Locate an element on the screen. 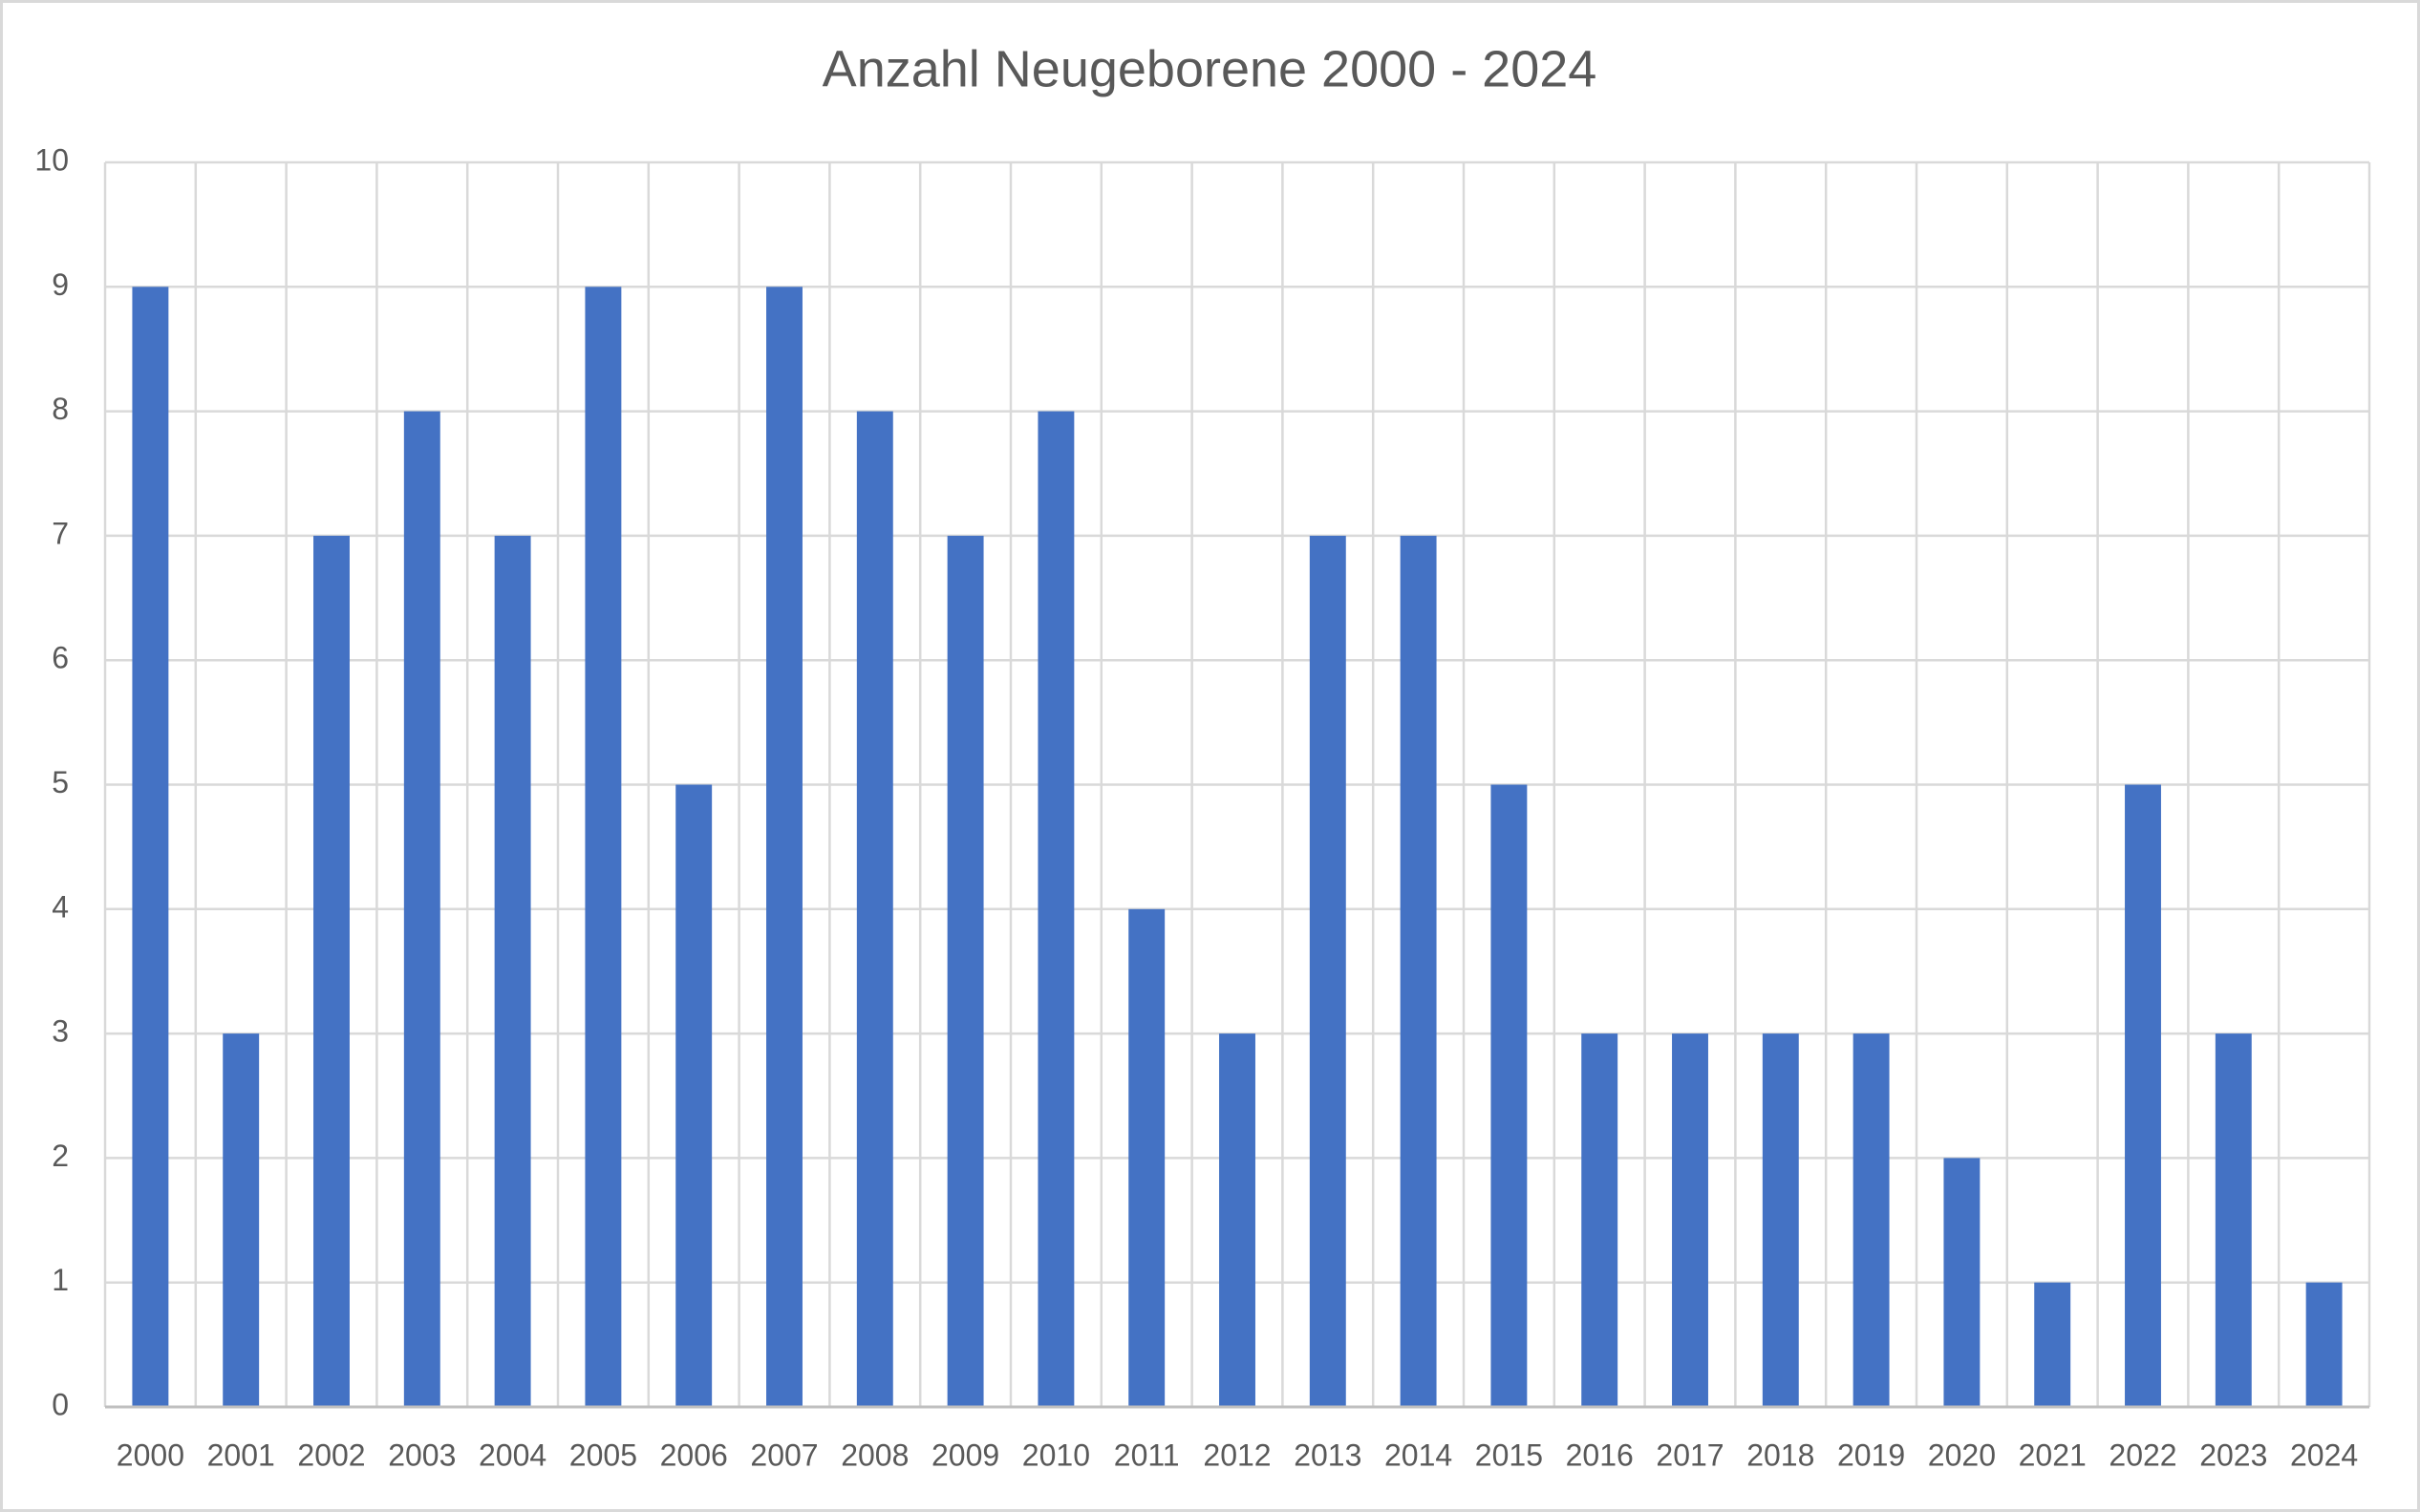  y-tick-label: 1 is located at coordinates (60, 1280).